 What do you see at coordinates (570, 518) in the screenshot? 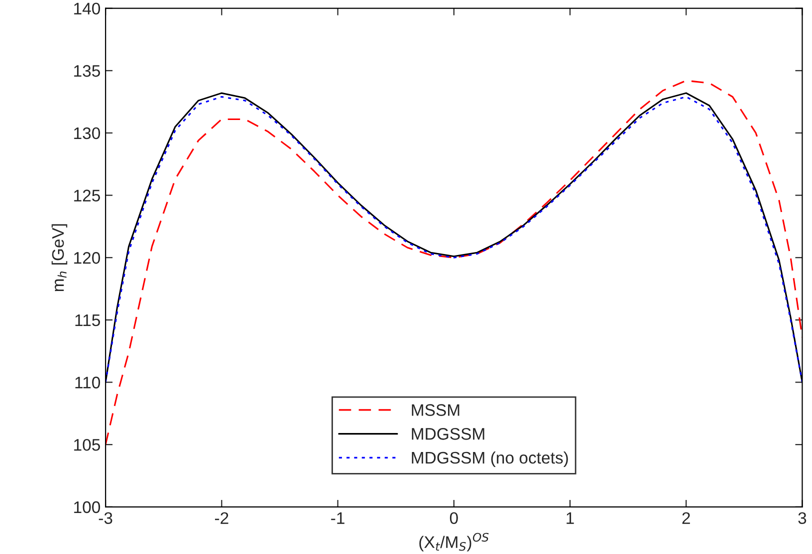
I see `x-tick-label: 1` at bounding box center [570, 518].